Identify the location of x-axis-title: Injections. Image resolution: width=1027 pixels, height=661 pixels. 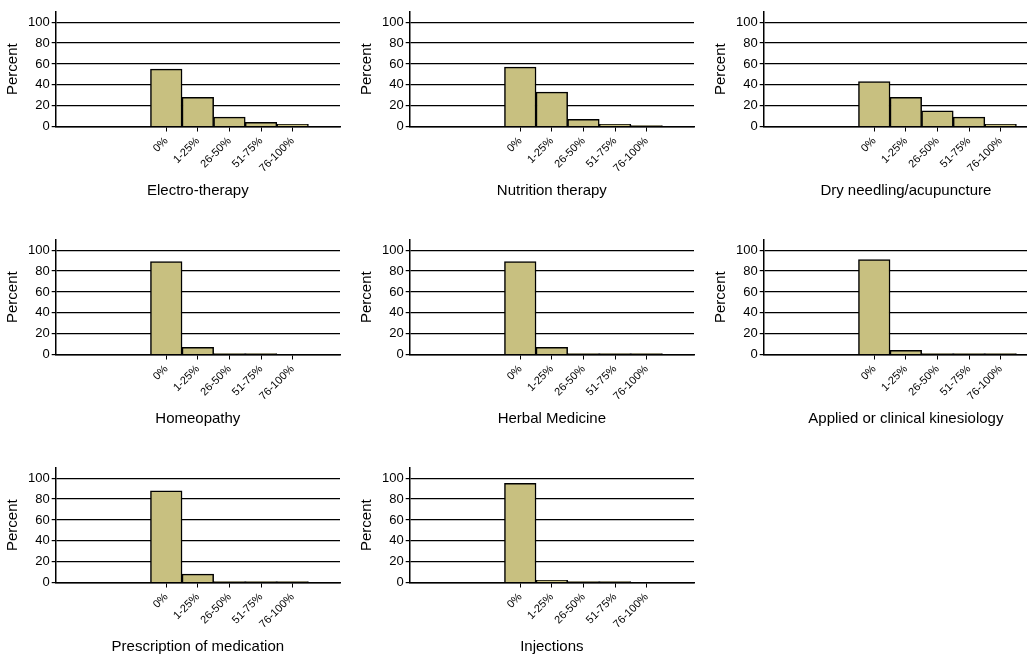
(552, 646).